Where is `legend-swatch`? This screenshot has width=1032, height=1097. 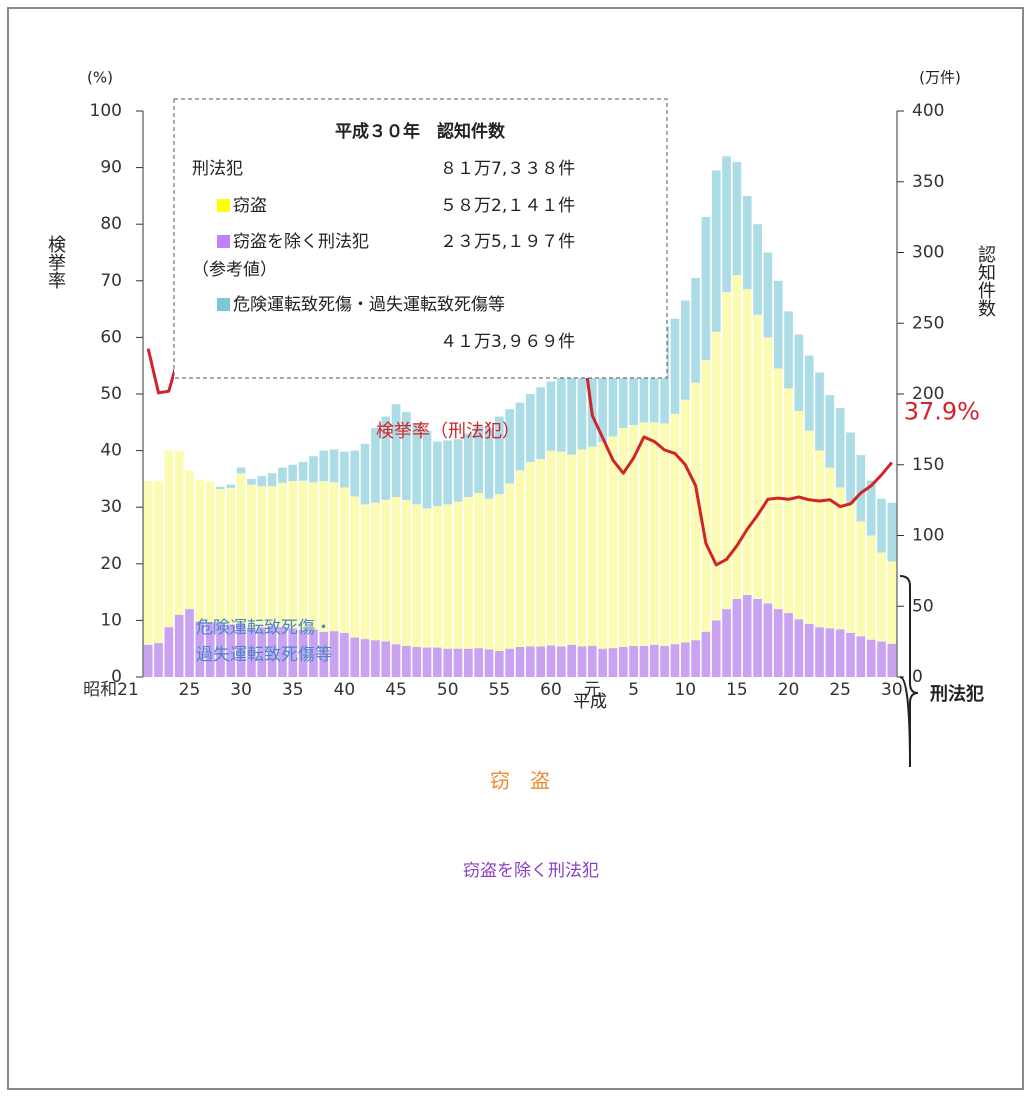 legend-swatch is located at coordinates (223, 304).